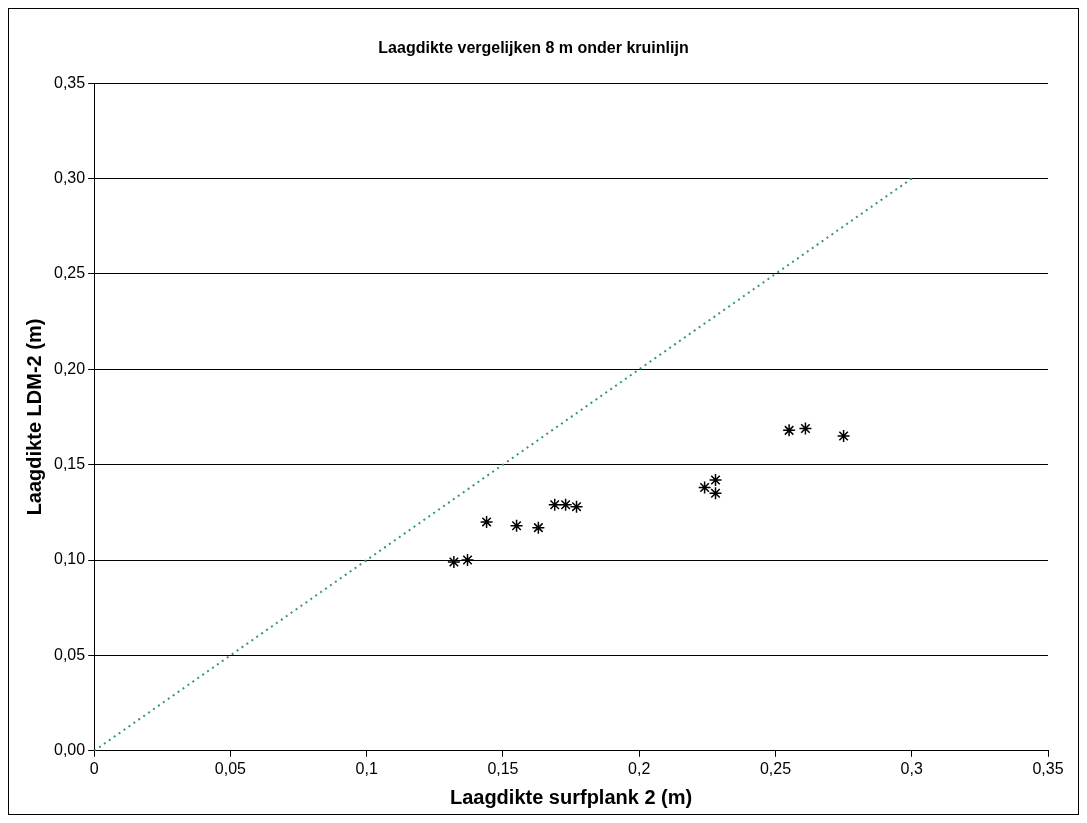  I want to click on x-tick-label: 0,35, so click(1048, 768).